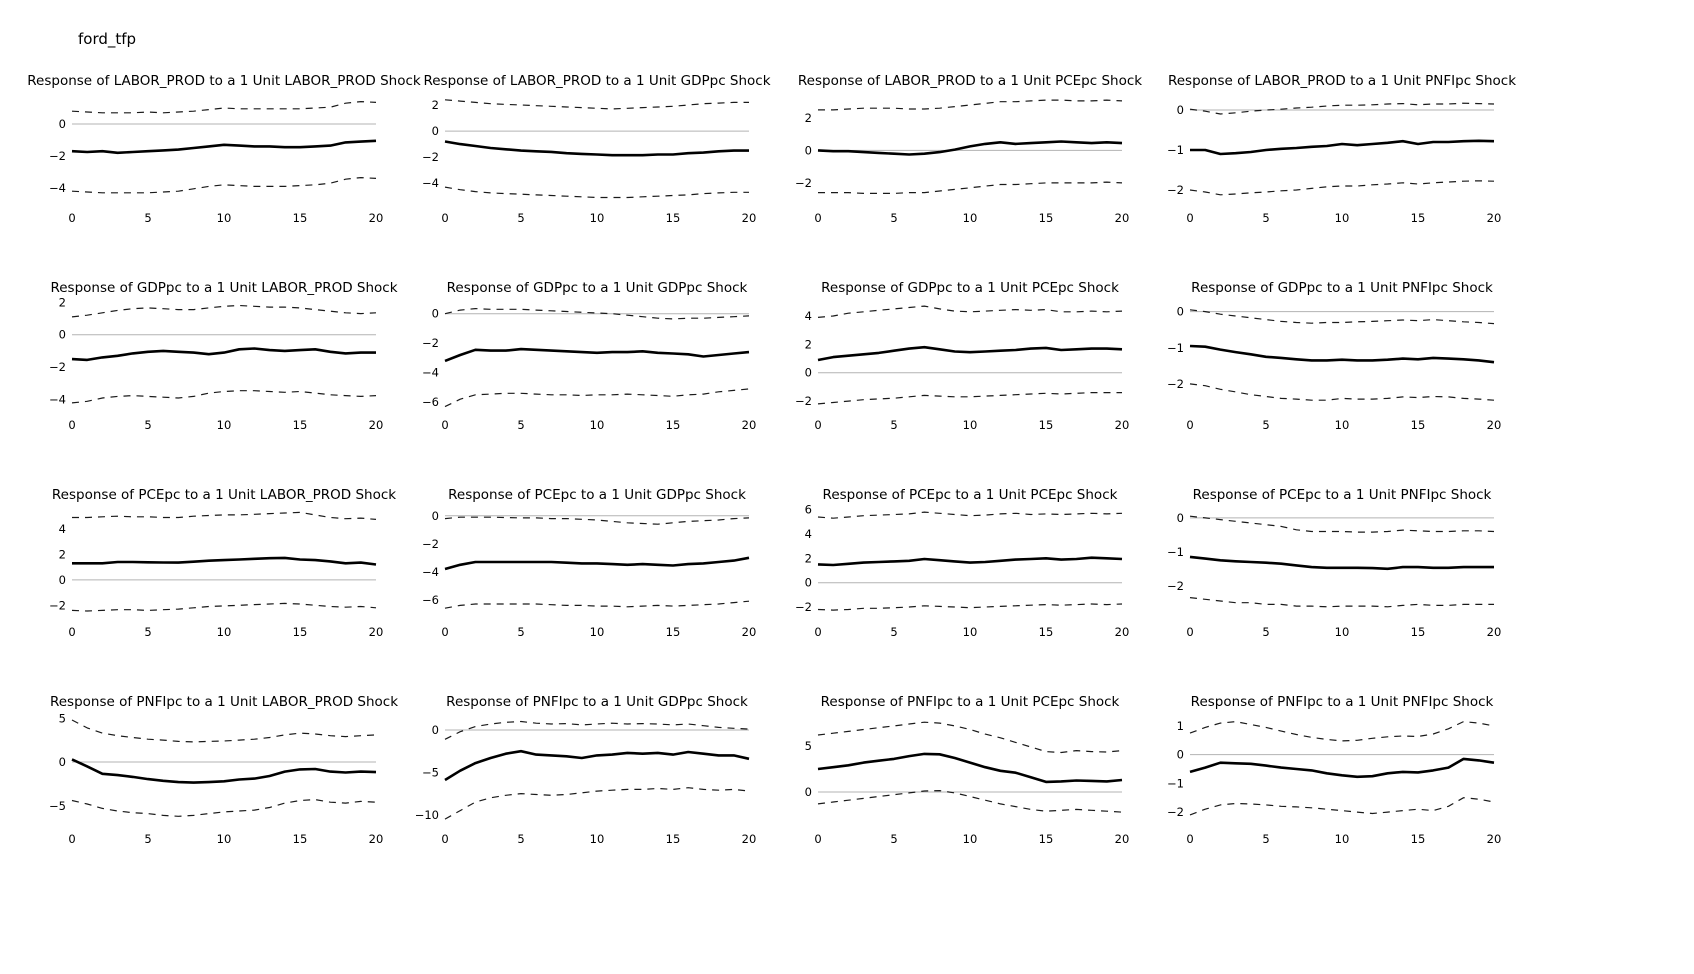  What do you see at coordinates (1334, 782) in the screenshot?
I see `subplot-canvas: 10−1−20 5 10 15 20` at bounding box center [1334, 782].